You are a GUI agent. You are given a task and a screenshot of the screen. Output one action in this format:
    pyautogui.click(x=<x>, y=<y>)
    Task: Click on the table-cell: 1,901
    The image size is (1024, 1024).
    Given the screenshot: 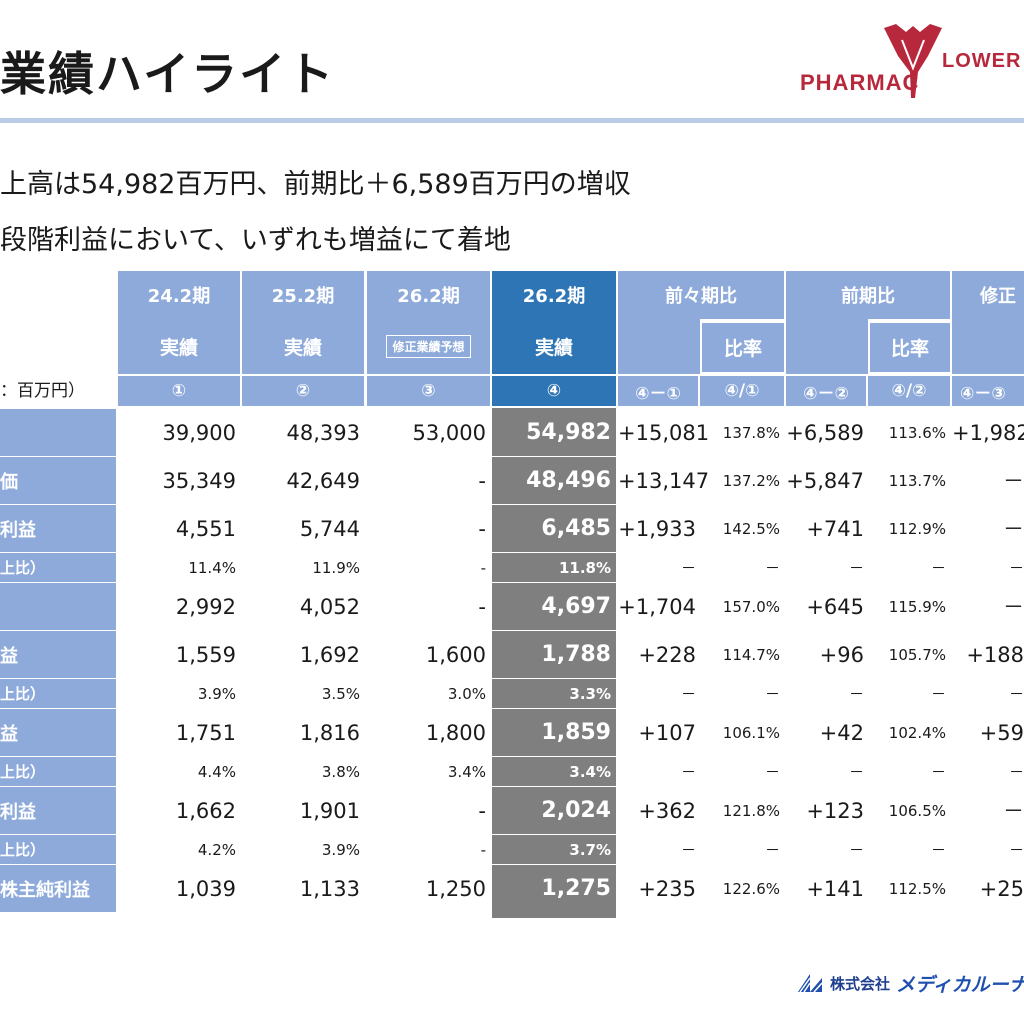 What is the action you would take?
    pyautogui.click(x=329, y=811)
    